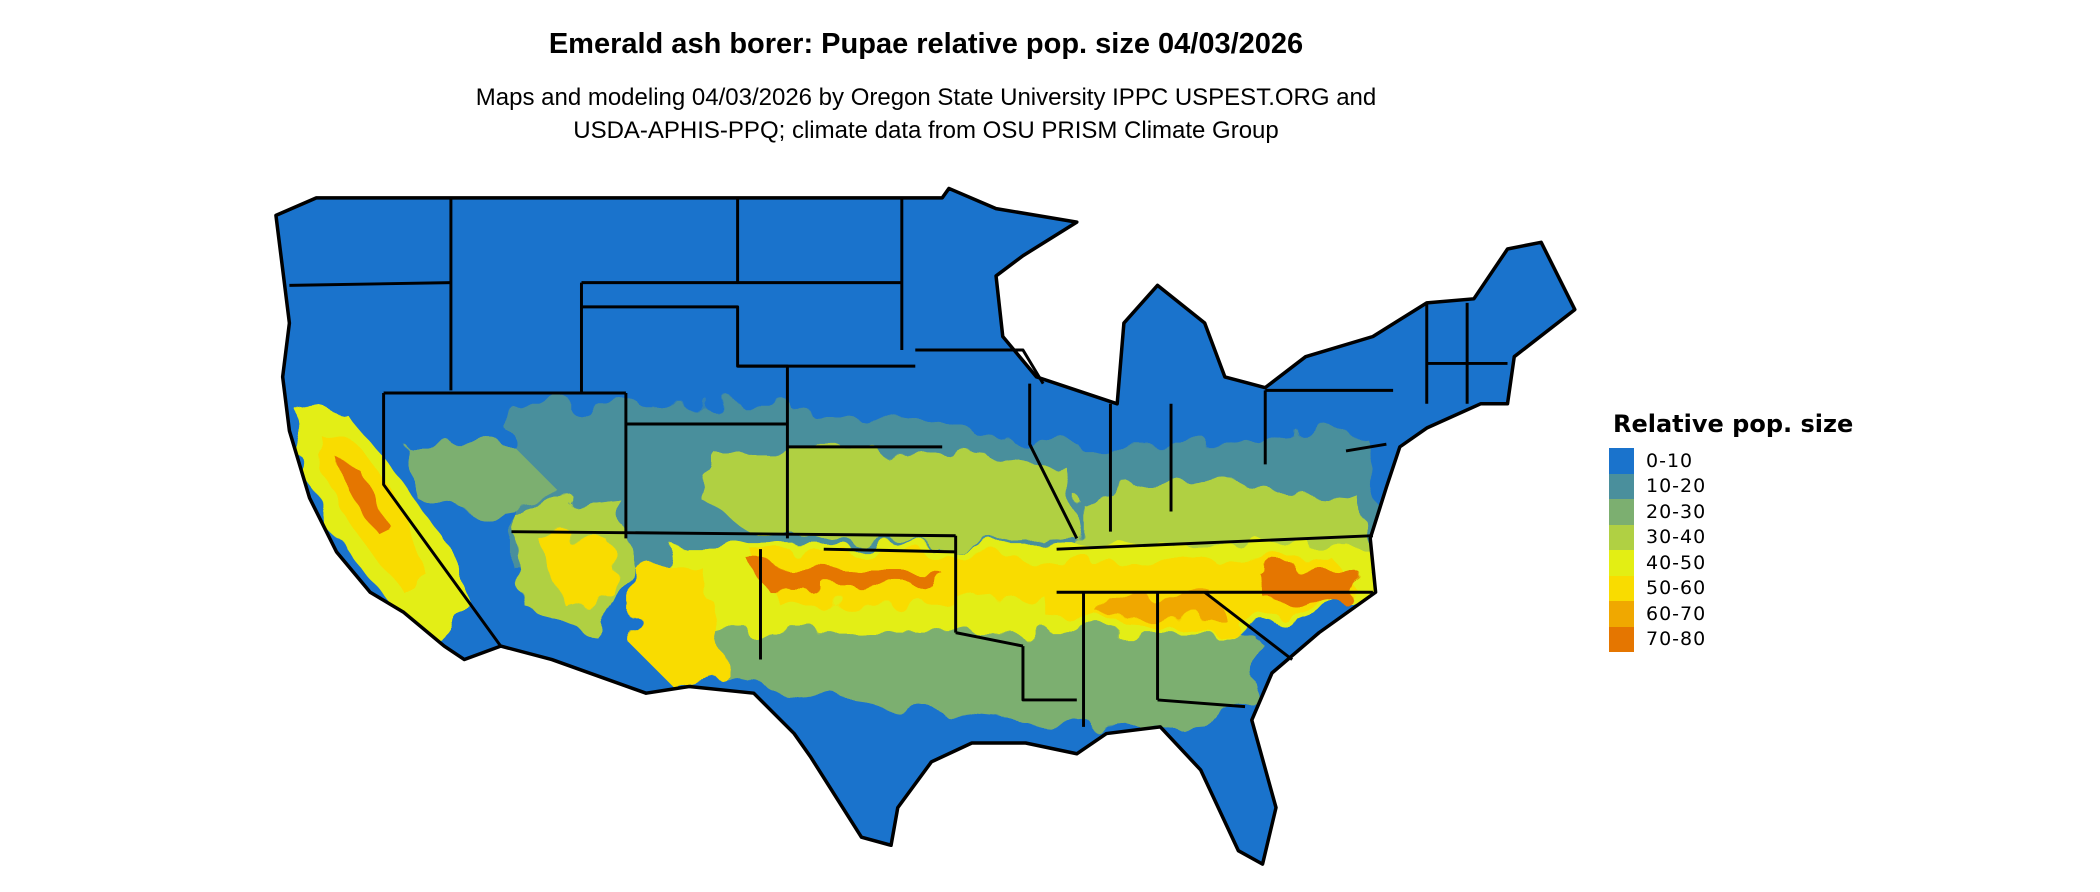 The height and width of the screenshot is (892, 2100). Describe the element at coordinates (1731, 461) in the screenshot. I see `legend-item: 0-10` at that location.